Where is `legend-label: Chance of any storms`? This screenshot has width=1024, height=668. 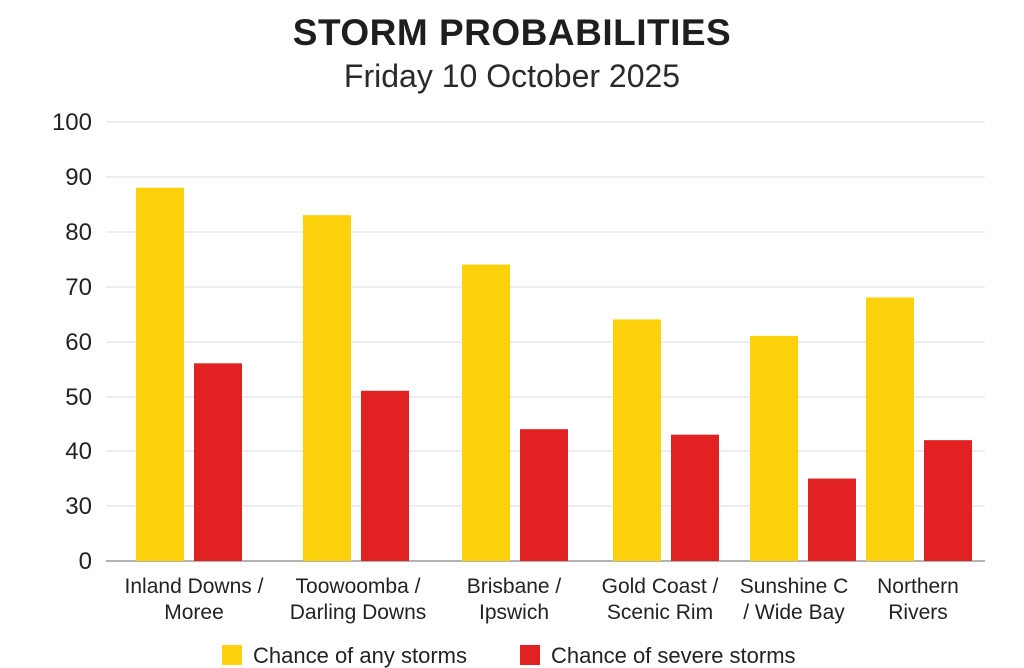
legend-label: Chance of any storms is located at coordinates (360, 655).